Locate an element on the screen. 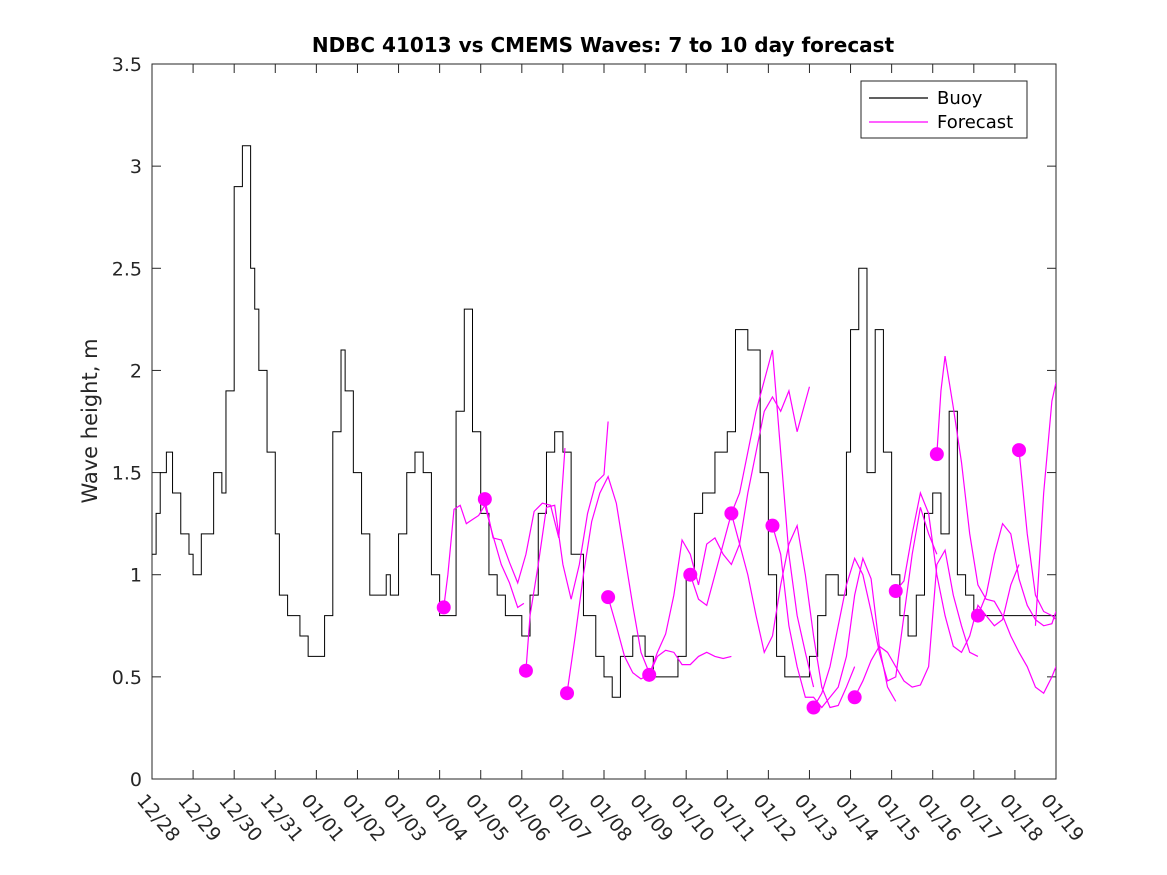  y-tick-label: 1.5 is located at coordinates (127, 474).